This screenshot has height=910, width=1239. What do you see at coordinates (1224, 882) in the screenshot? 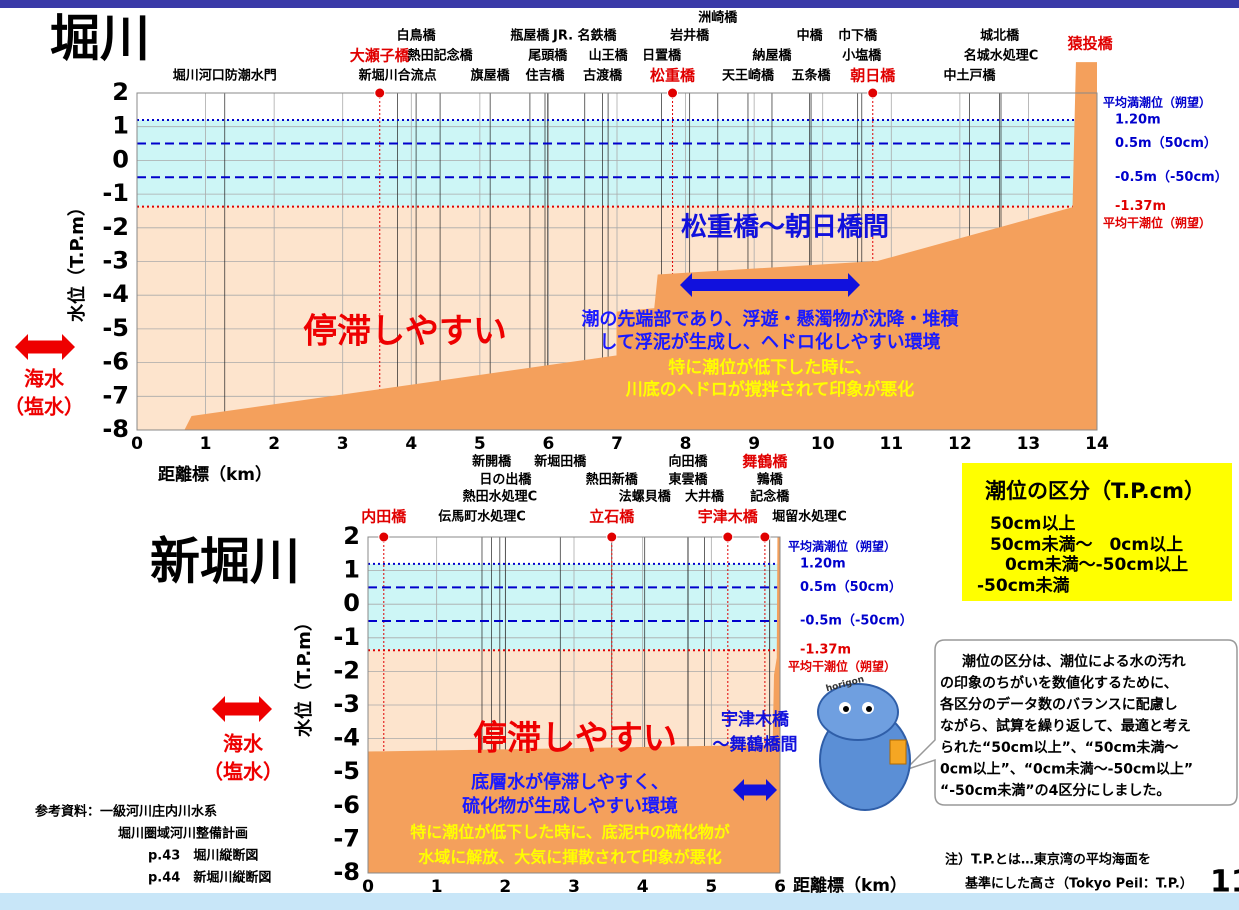
I see `page-number: 11` at bounding box center [1224, 882].